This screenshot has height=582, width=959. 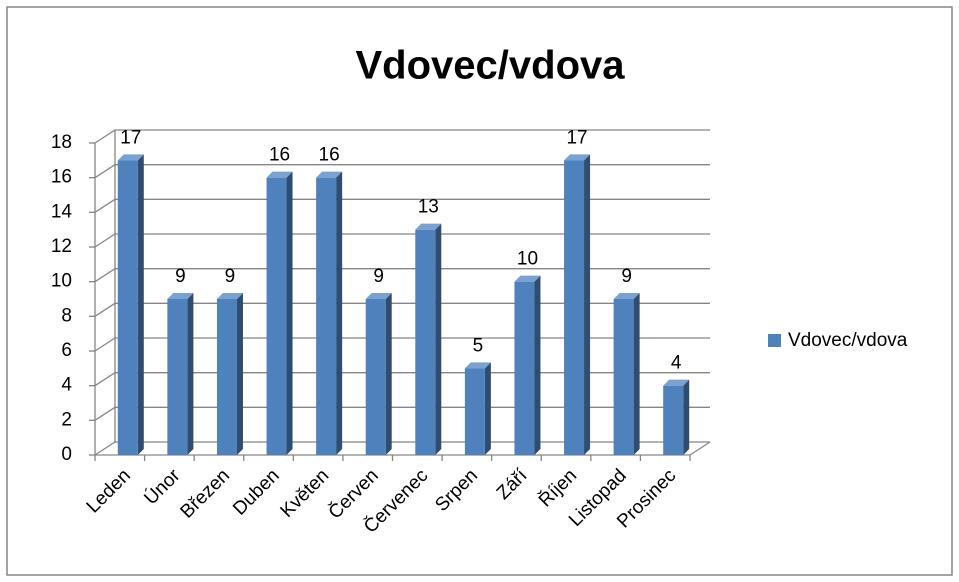 I want to click on data-label: 13, so click(x=428, y=207).